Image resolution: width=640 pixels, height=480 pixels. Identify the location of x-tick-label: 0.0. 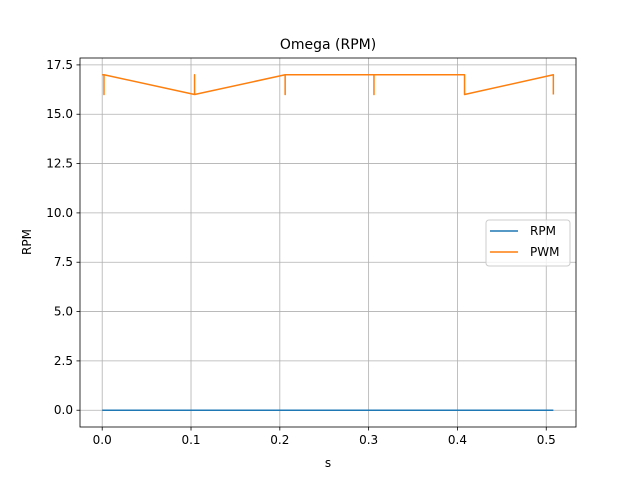
(102, 440).